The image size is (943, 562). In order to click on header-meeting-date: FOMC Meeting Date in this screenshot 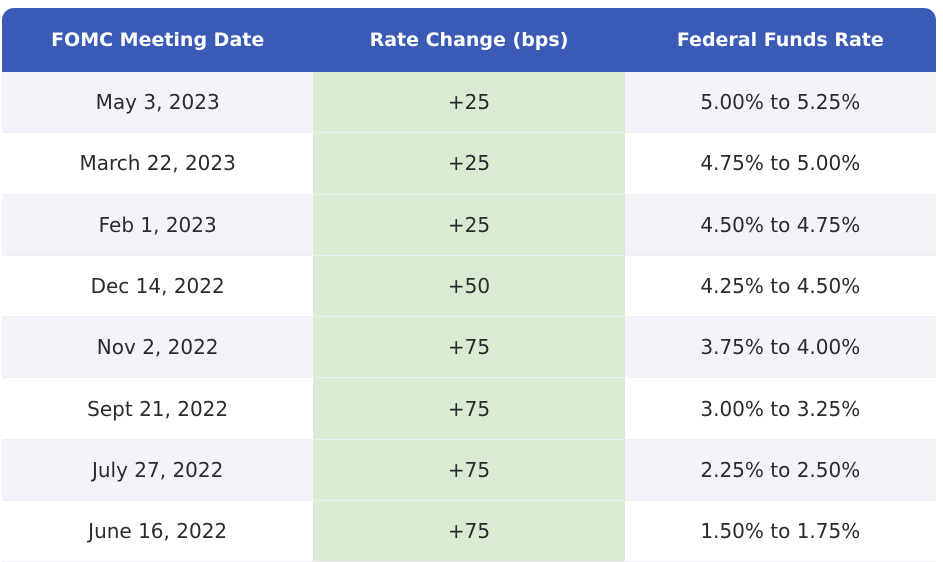, I will do `click(158, 40)`.